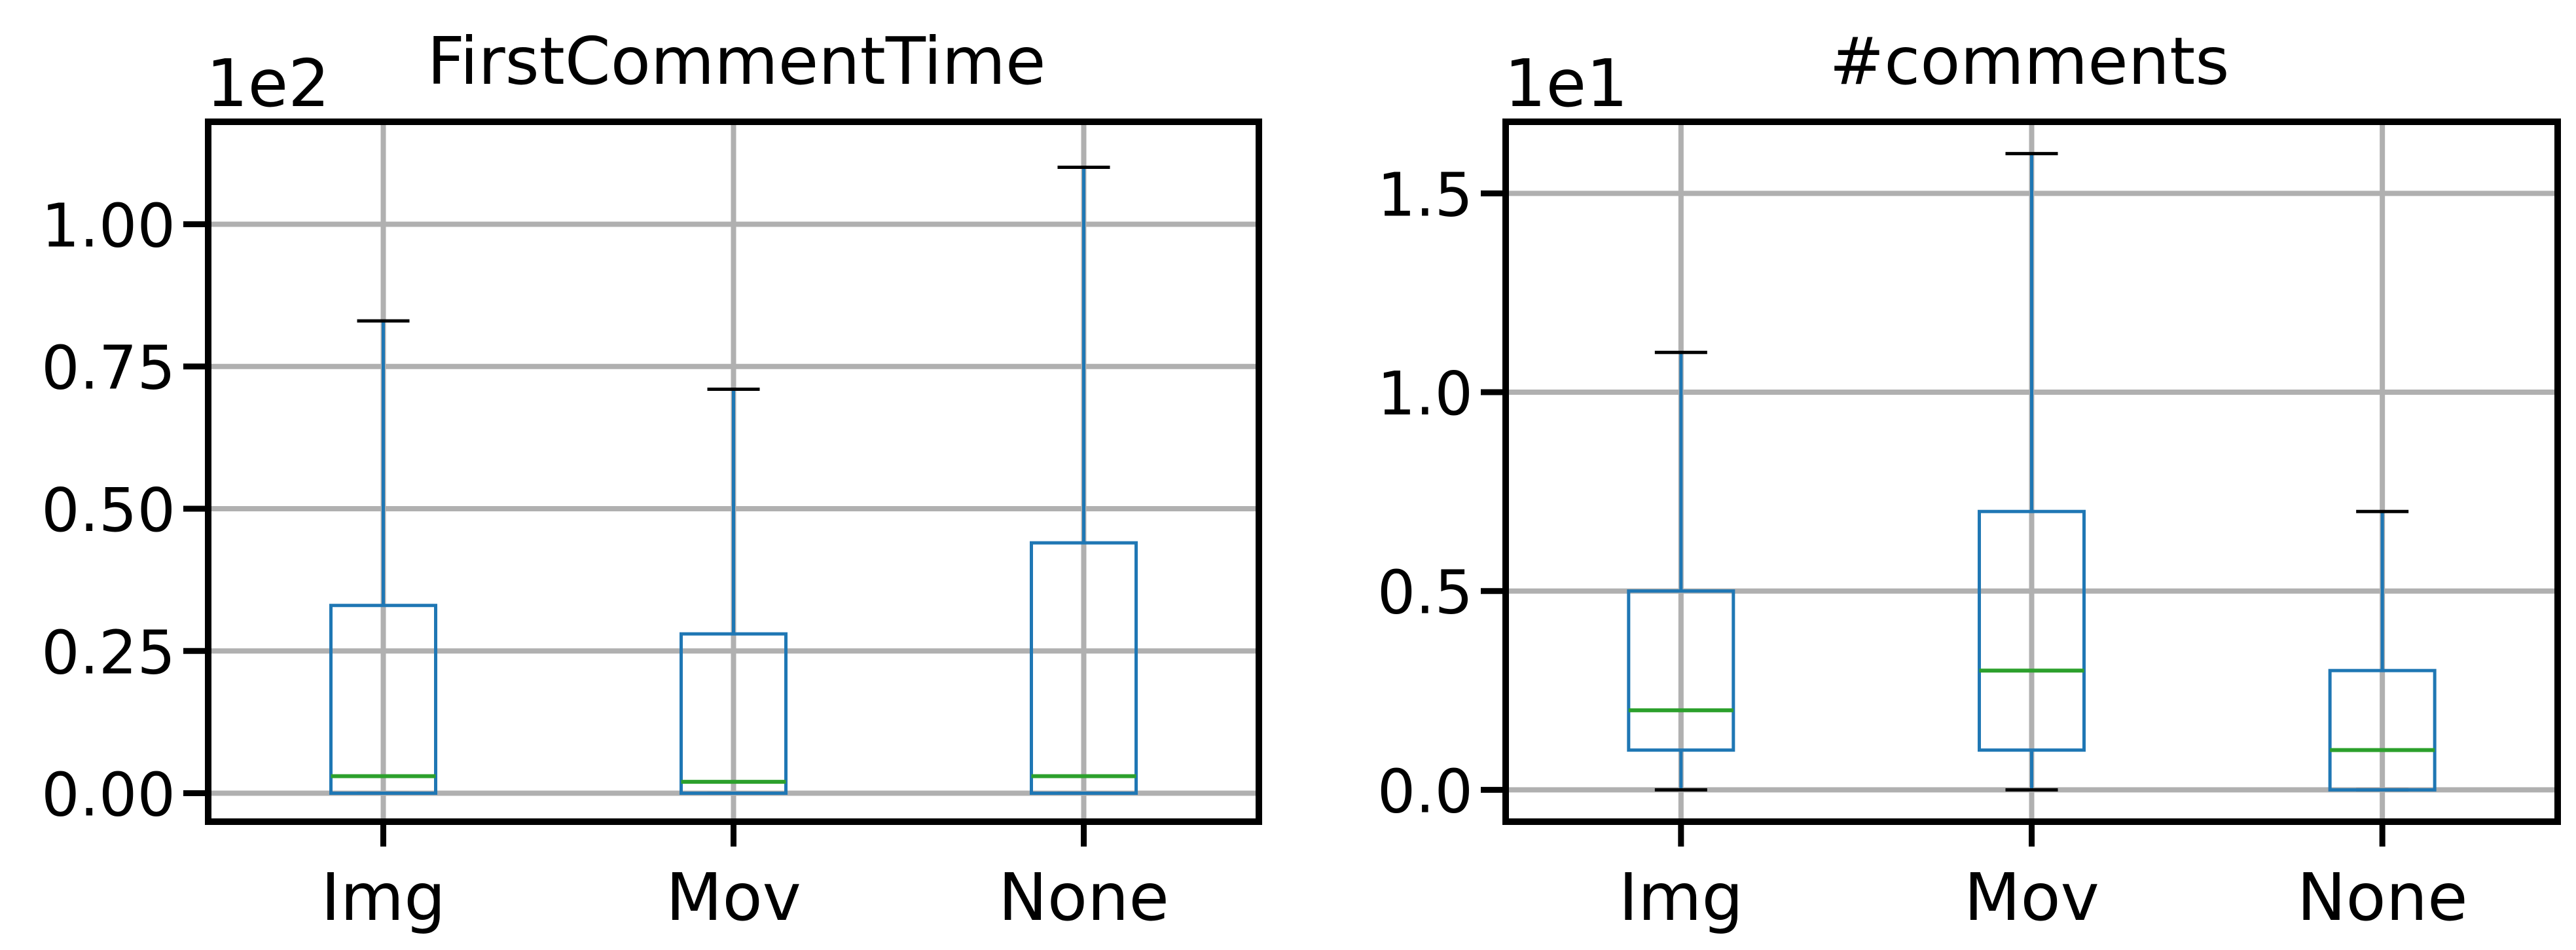 This screenshot has height=950, width=2576. I want to click on y-tick-label: 0.5, so click(1425, 593).